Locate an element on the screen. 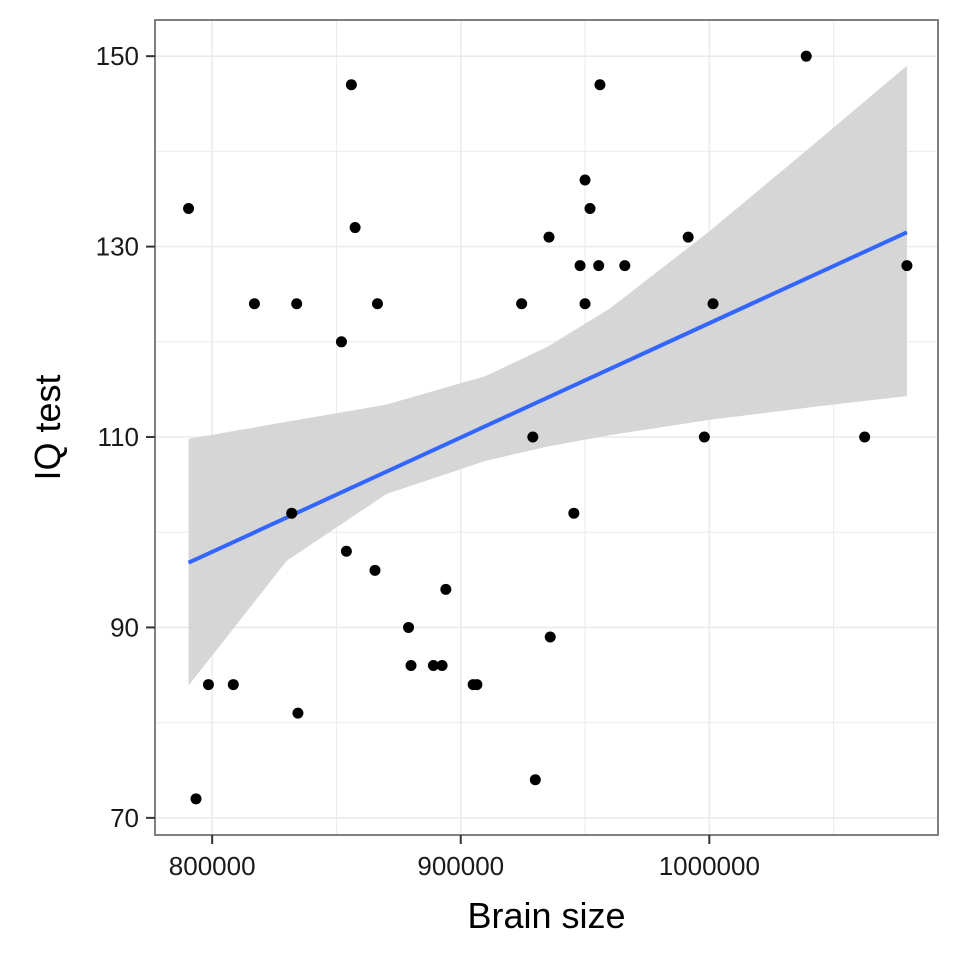 The width and height of the screenshot is (960, 960). x-tick-label: 1000000 is located at coordinates (709, 866).